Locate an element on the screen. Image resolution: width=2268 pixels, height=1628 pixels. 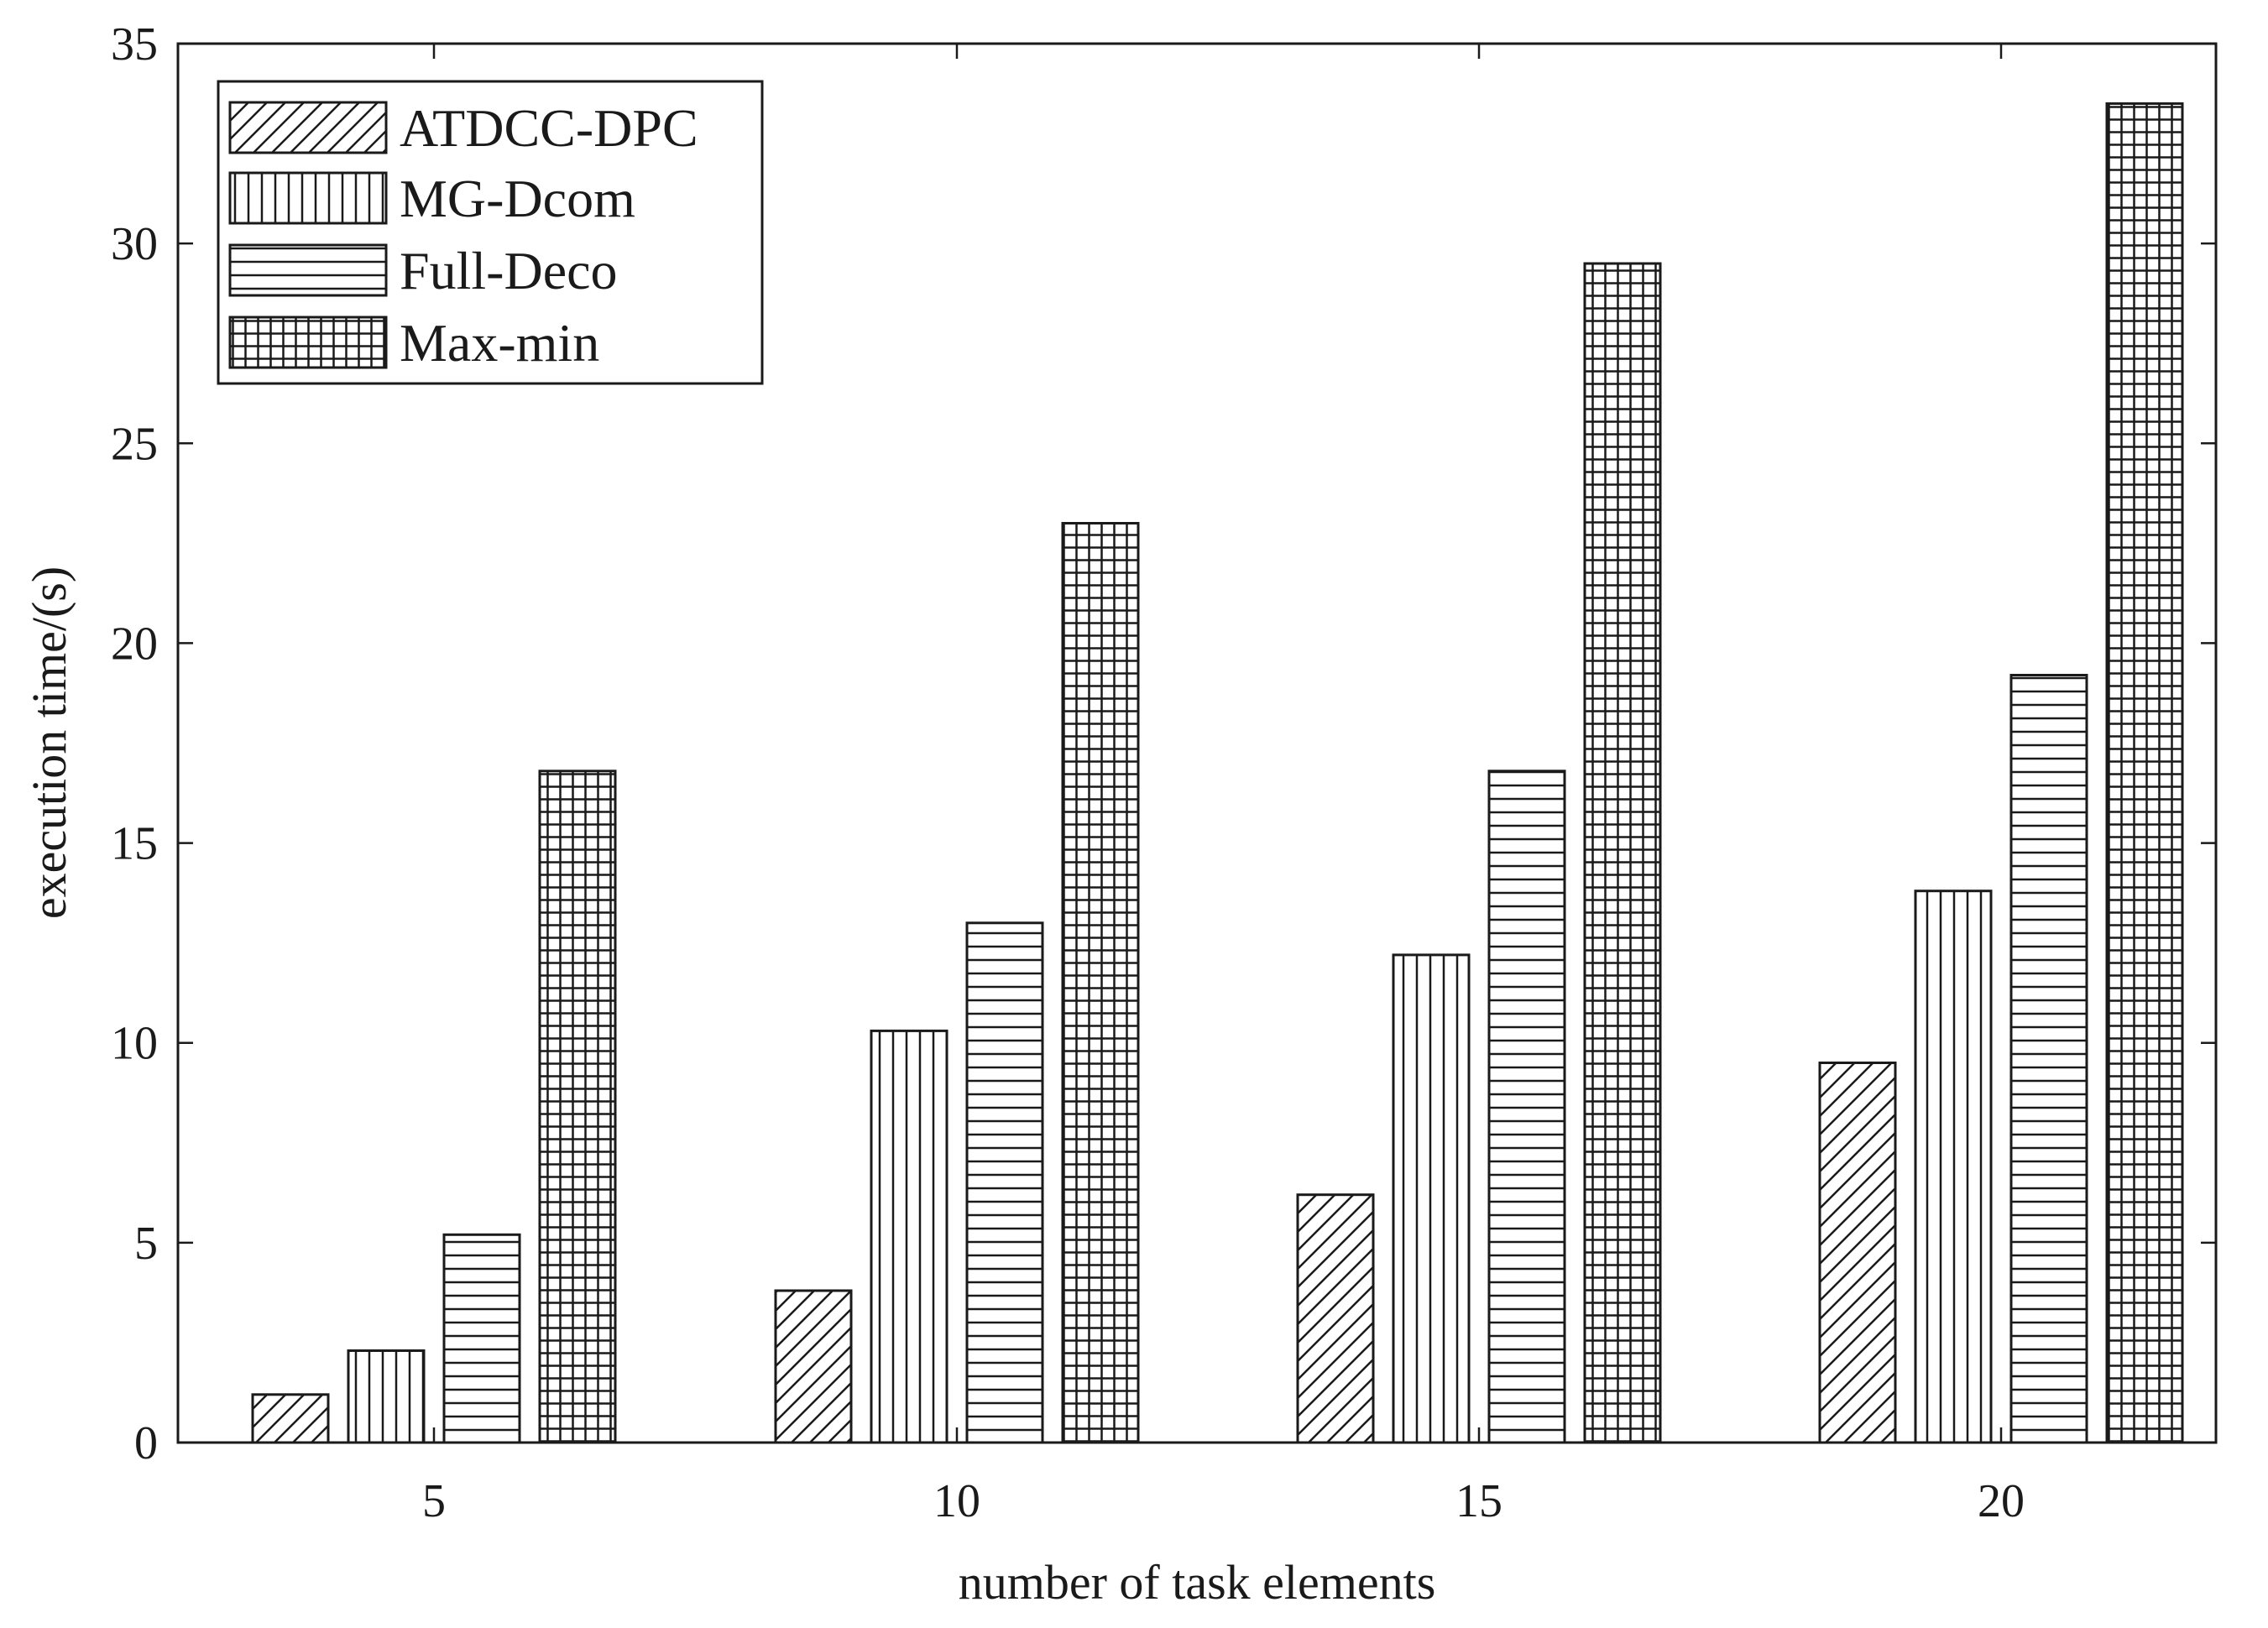
y-tick-label: 20 is located at coordinates (134, 644).